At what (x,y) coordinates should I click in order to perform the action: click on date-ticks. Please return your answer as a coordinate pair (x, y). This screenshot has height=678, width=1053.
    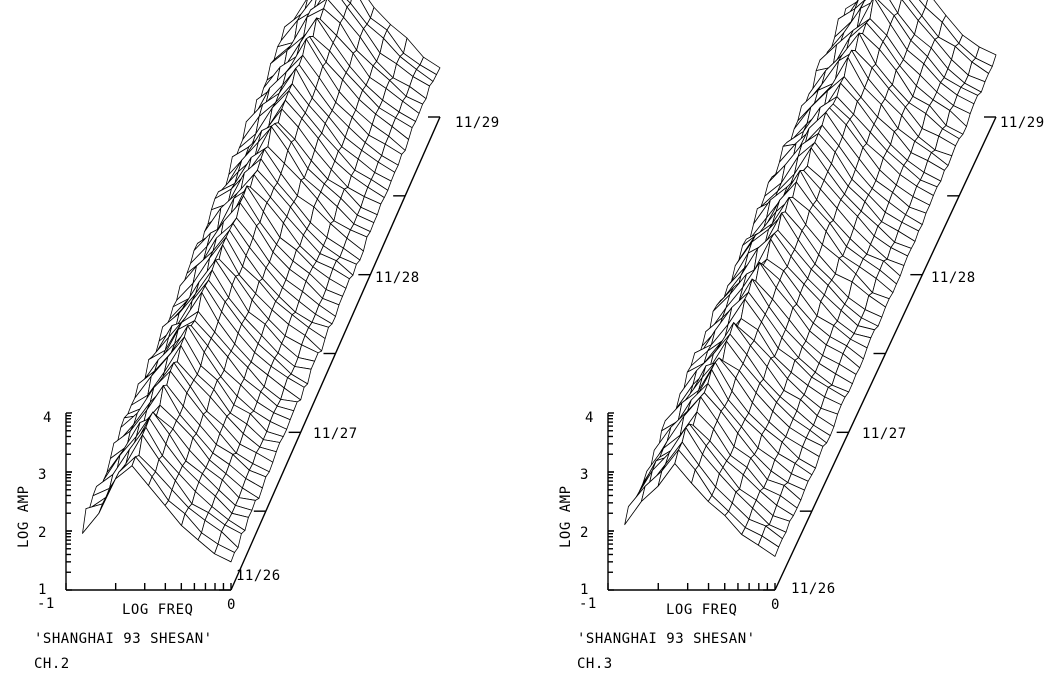
    Looking at the image, I should click on (329, 353).